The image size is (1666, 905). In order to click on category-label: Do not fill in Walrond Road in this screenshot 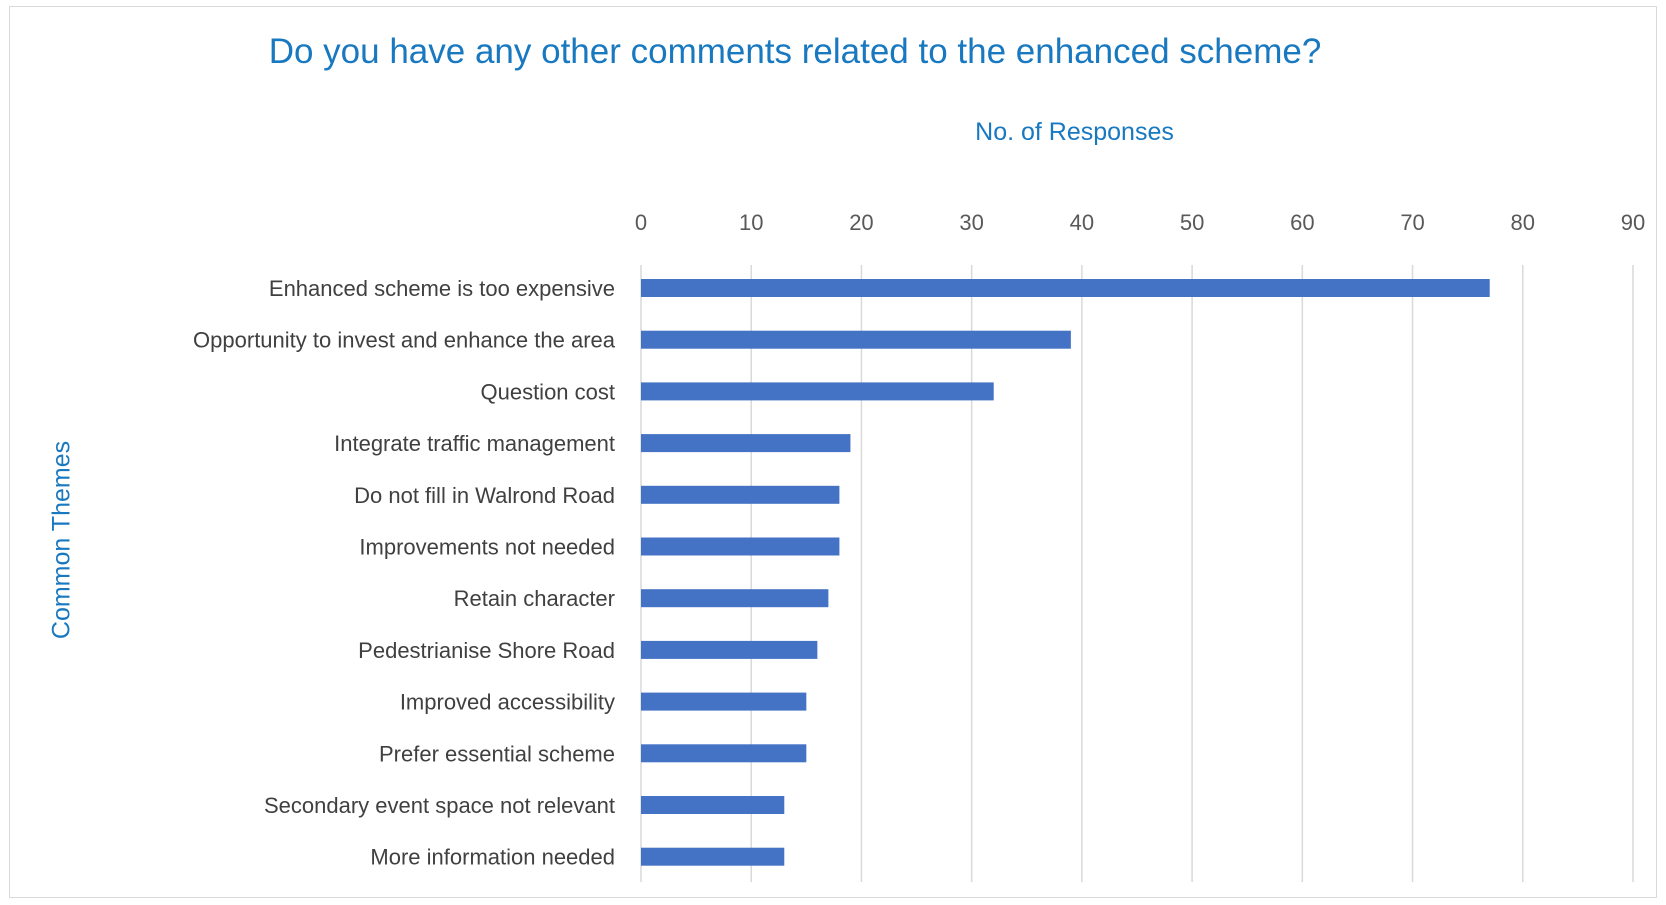, I will do `click(484, 495)`.